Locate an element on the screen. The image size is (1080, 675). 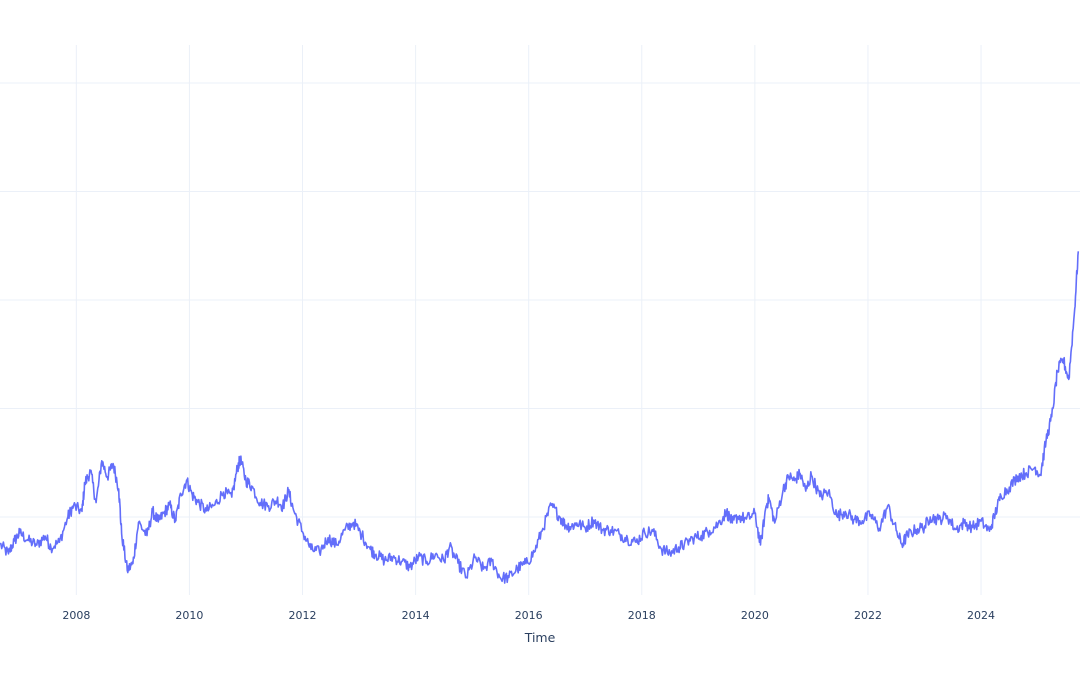
x-tick-labels: 2008 2010 2012 2014 2016 2018 2020 2022 2024 is located at coordinates (528, 615).